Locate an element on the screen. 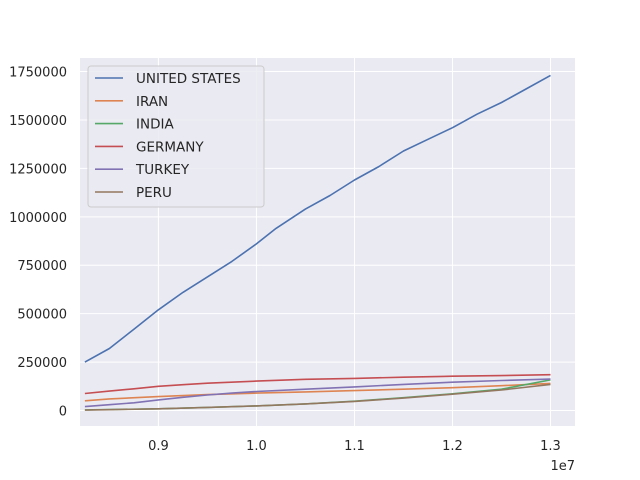  y-tick-label: 1500000 is located at coordinates (38, 121).